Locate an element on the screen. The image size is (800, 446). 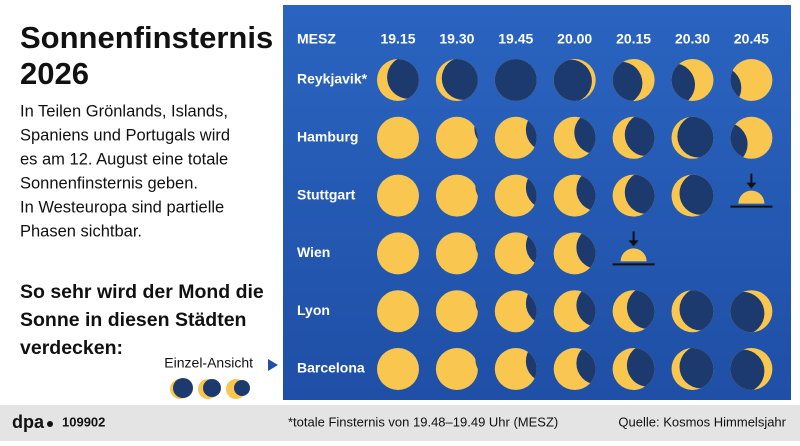
title: 2026 is located at coordinates (54, 73).